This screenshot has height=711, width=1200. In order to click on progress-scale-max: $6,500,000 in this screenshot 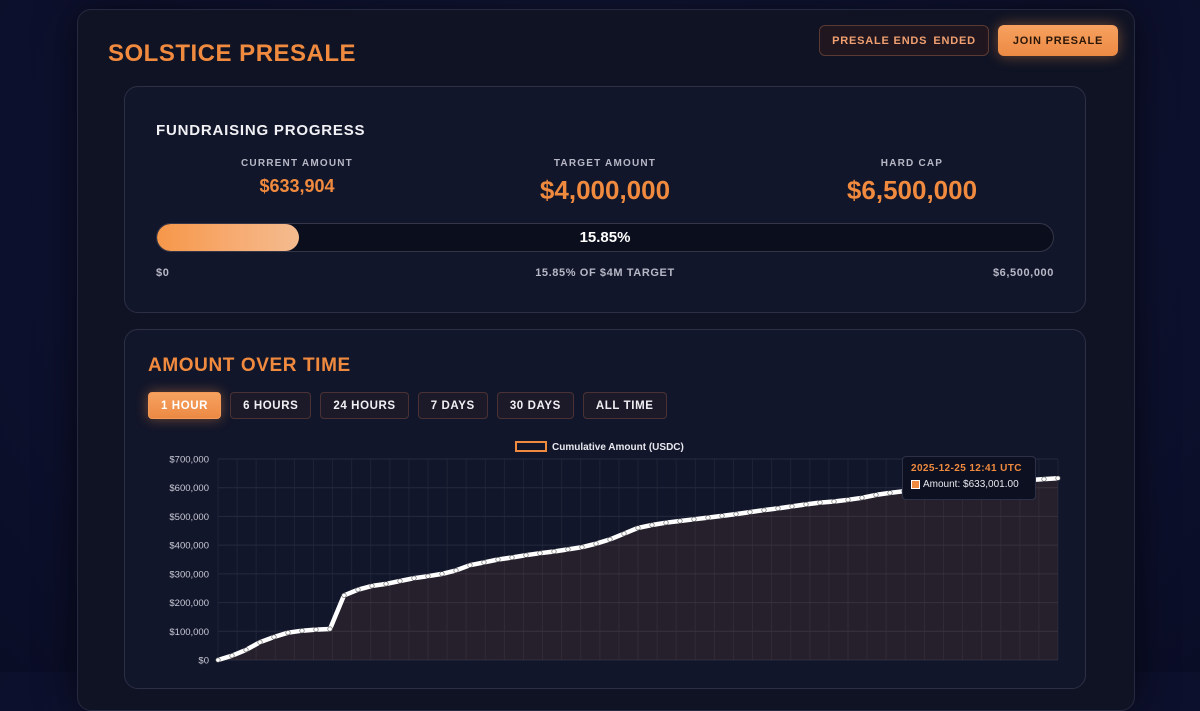, I will do `click(1023, 273)`.